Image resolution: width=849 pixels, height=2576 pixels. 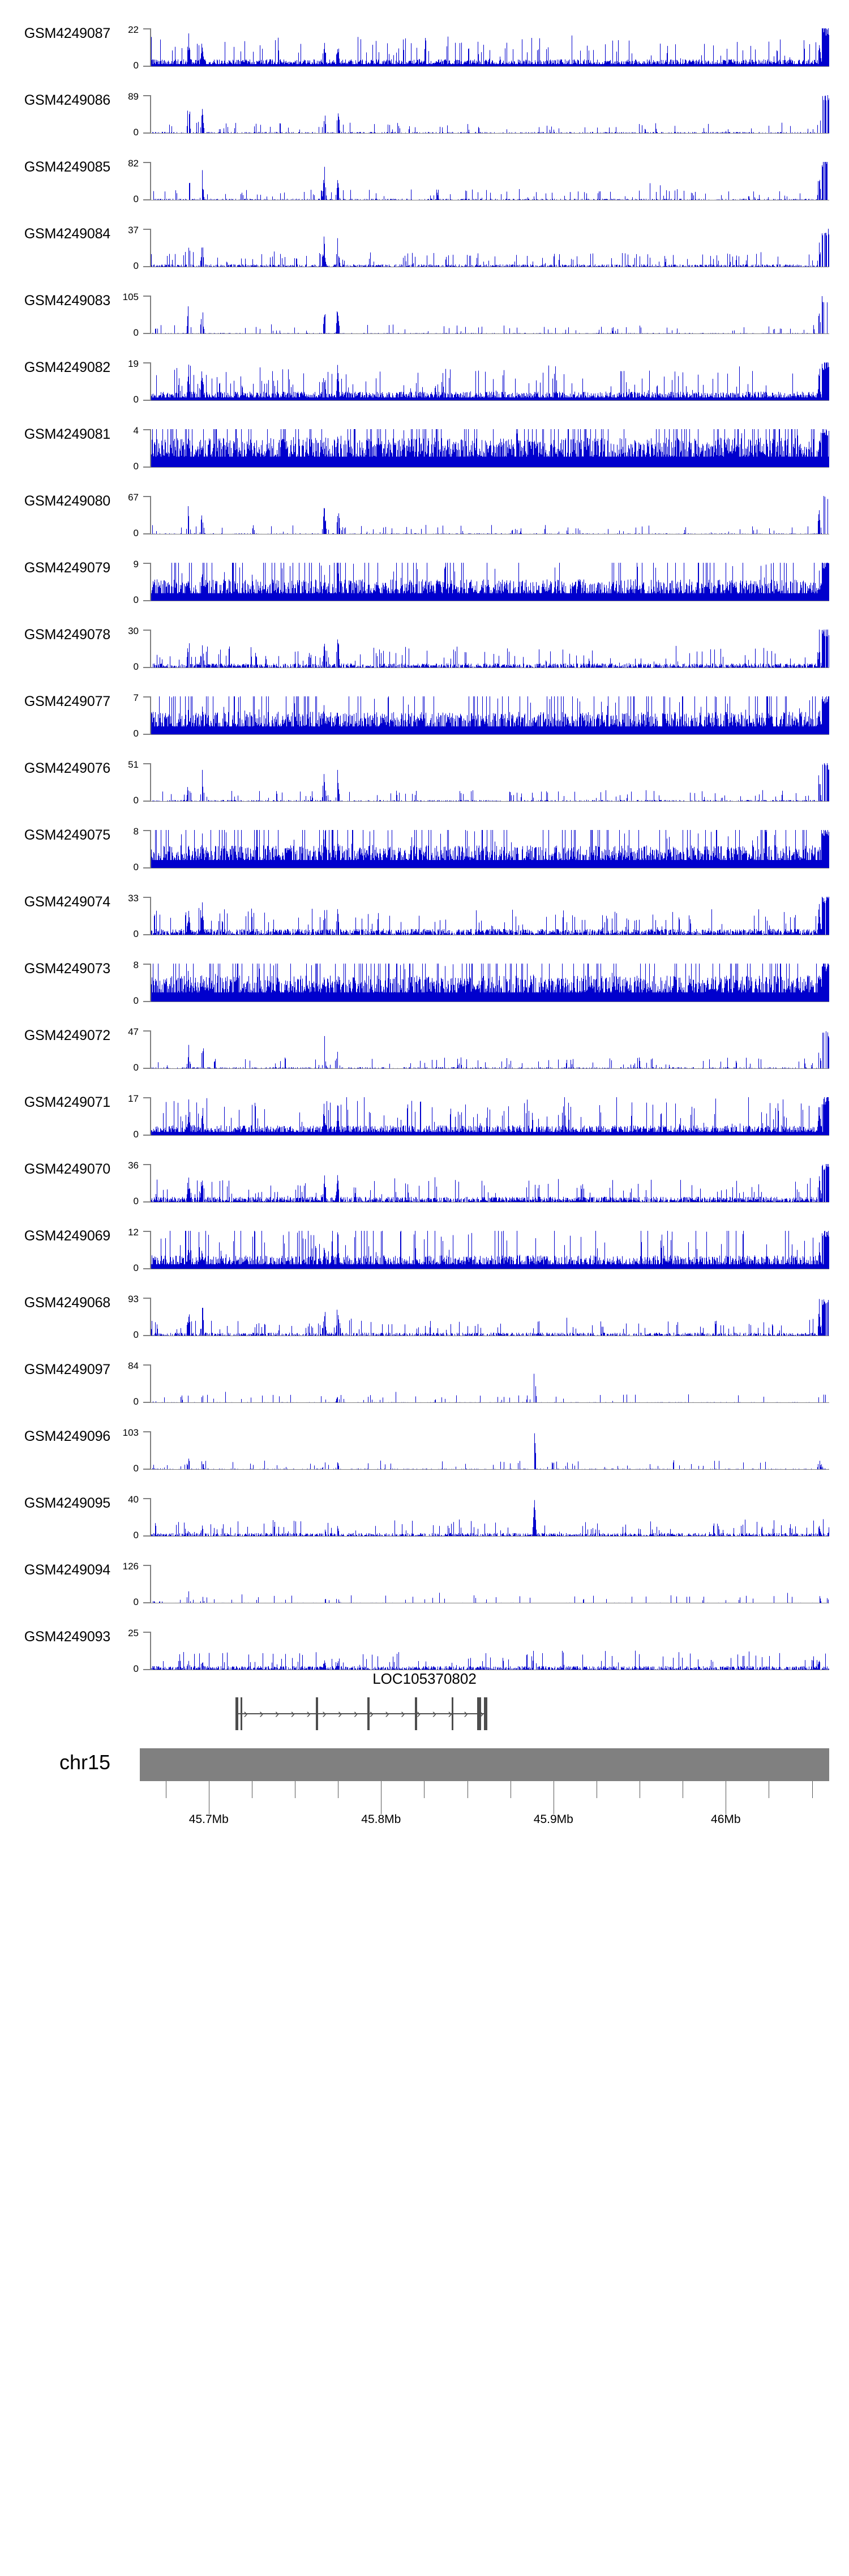 I want to click on gene-model: › › › › › › › › › › › › › › › ›, so click(x=484, y=1713).